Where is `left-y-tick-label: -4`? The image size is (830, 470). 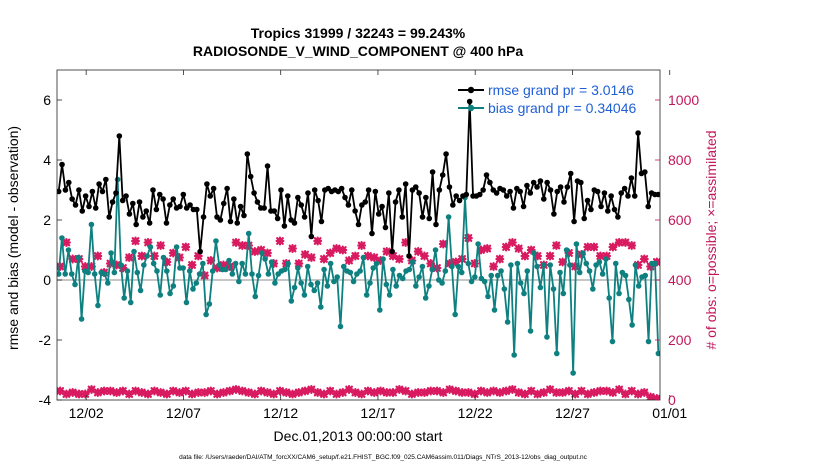
left-y-tick-label: -4 is located at coordinates (45, 400).